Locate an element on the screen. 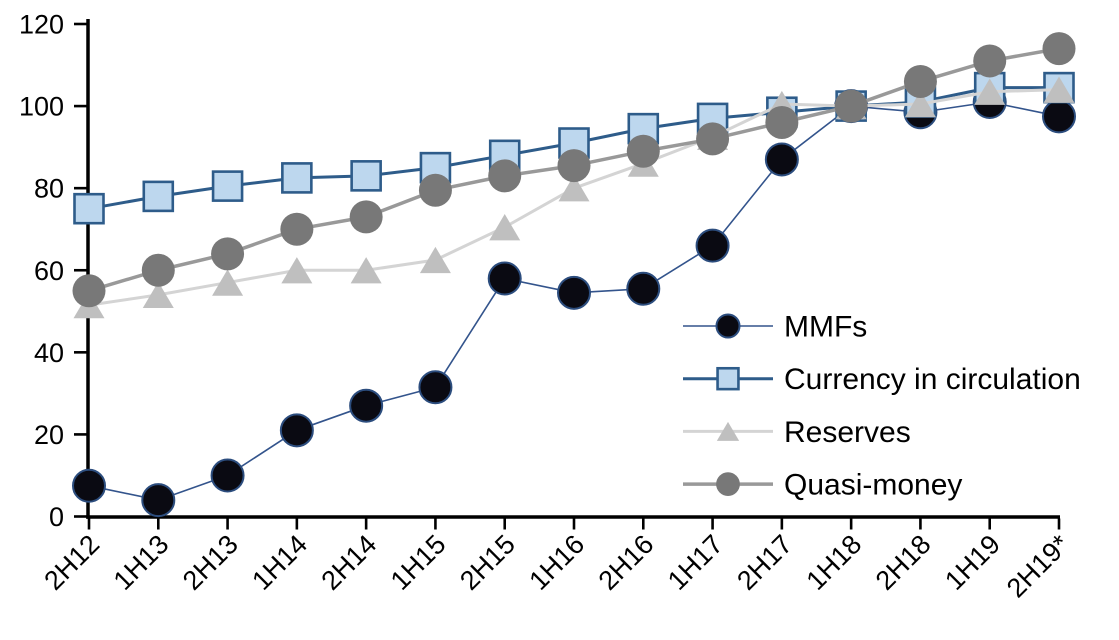  legend-item-currency-in-circulation: Currency in circulation is located at coordinates (882, 379).